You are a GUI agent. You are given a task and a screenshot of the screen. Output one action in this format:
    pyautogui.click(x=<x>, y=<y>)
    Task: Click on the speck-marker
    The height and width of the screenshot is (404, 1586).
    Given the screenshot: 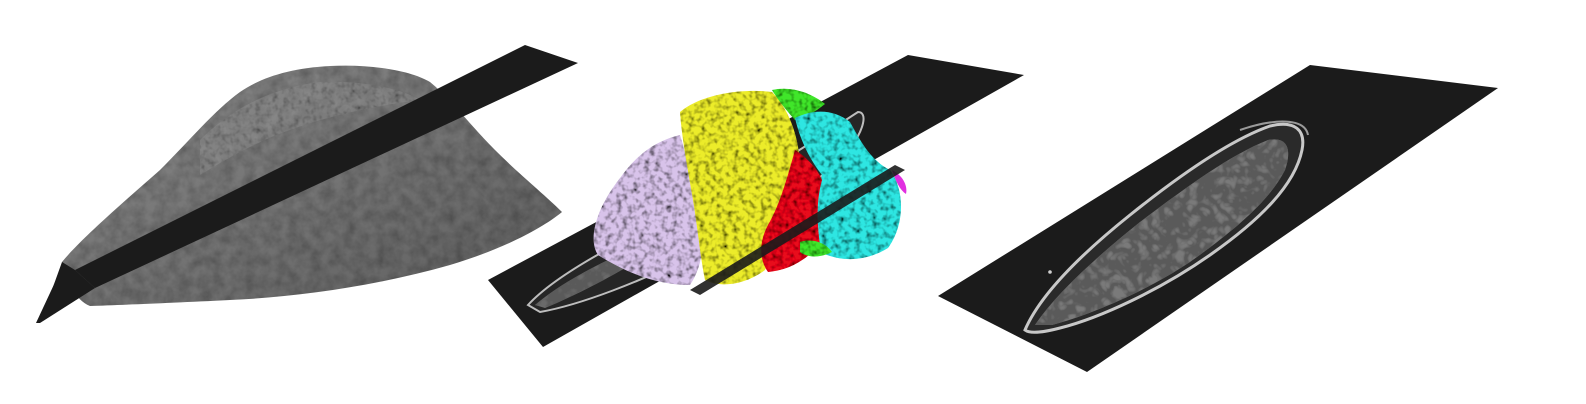 What is the action you would take?
    pyautogui.click(x=1050, y=272)
    